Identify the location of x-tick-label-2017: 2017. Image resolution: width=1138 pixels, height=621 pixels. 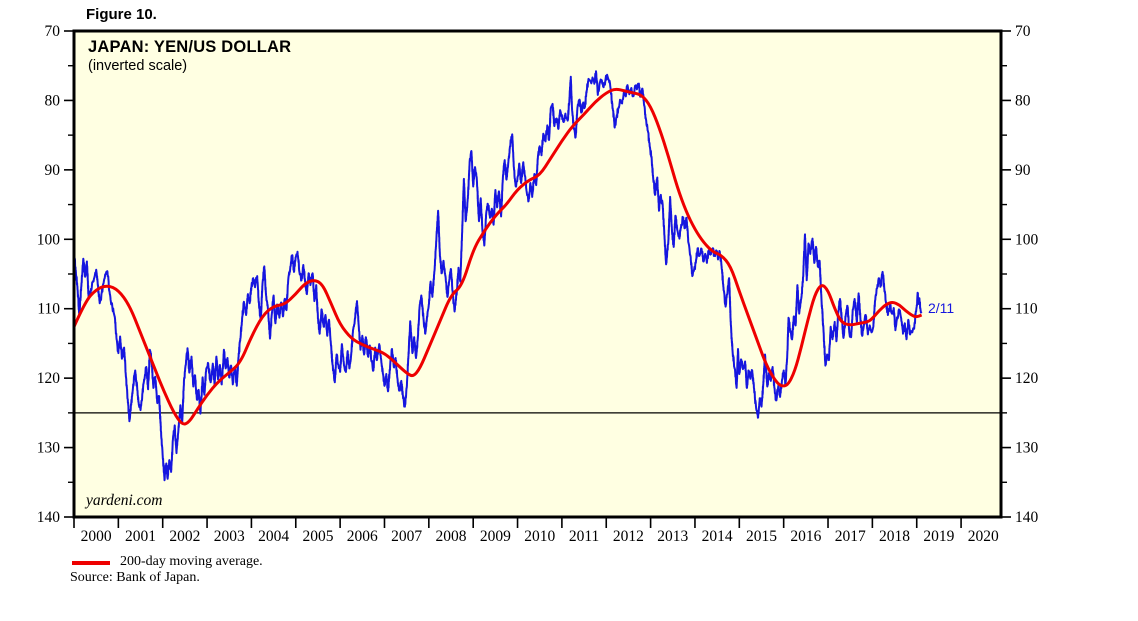
(850, 536).